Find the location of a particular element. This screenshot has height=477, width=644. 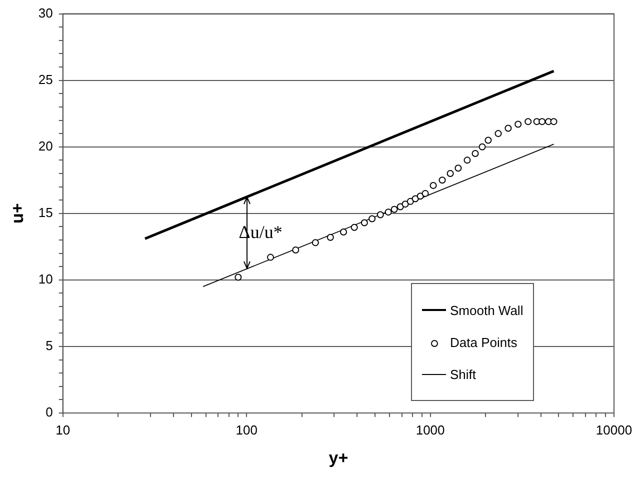

x-tick-label: 100 is located at coordinates (247, 430).